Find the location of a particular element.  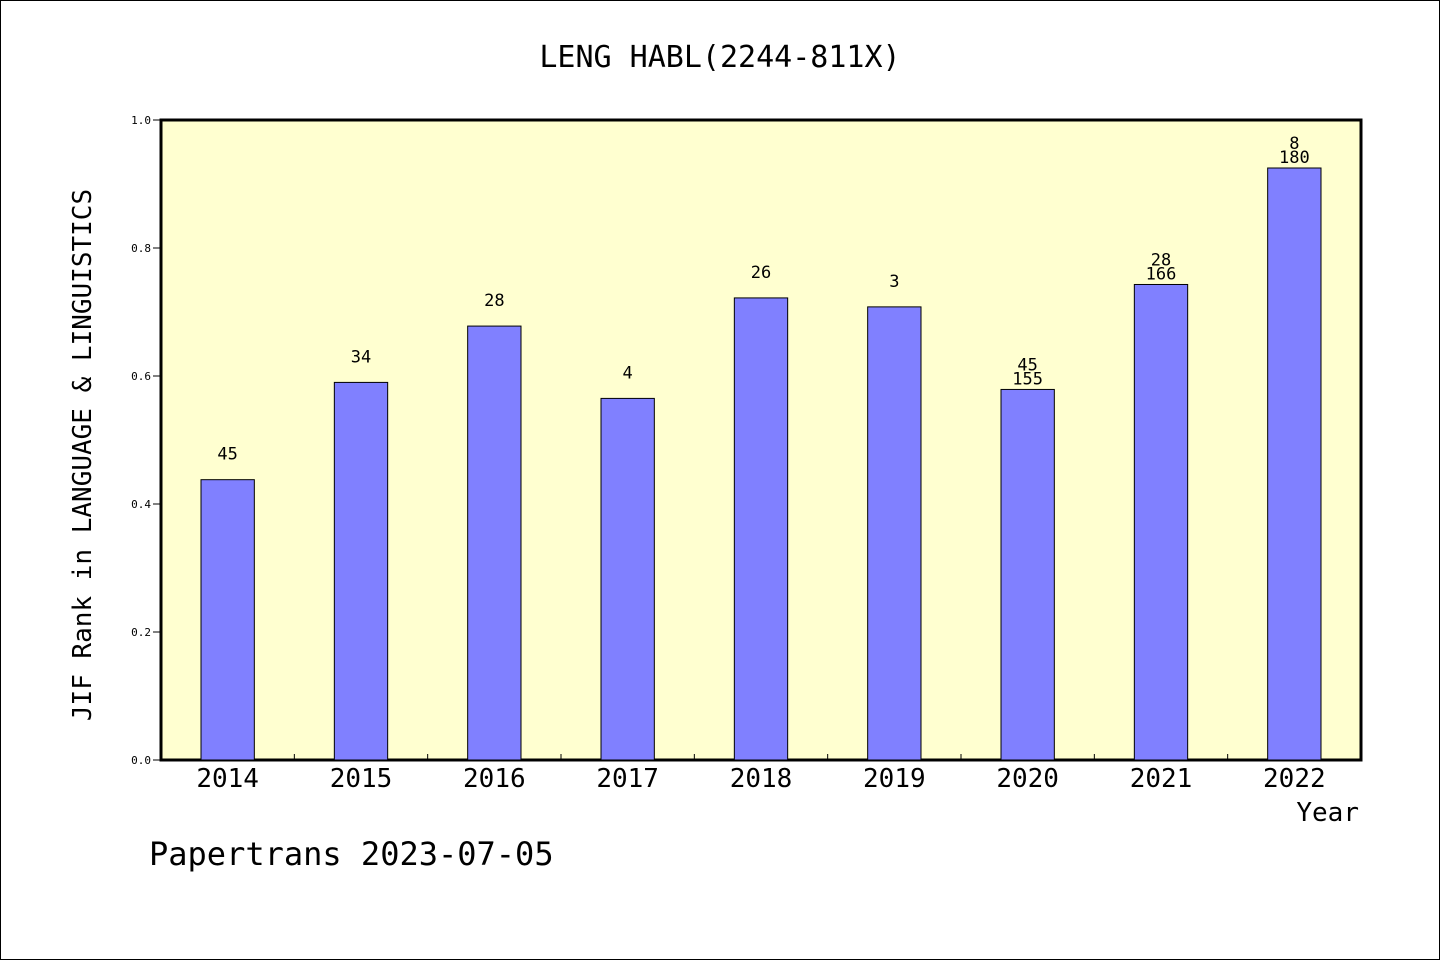

data-label: 166 is located at coordinates (1161, 274).